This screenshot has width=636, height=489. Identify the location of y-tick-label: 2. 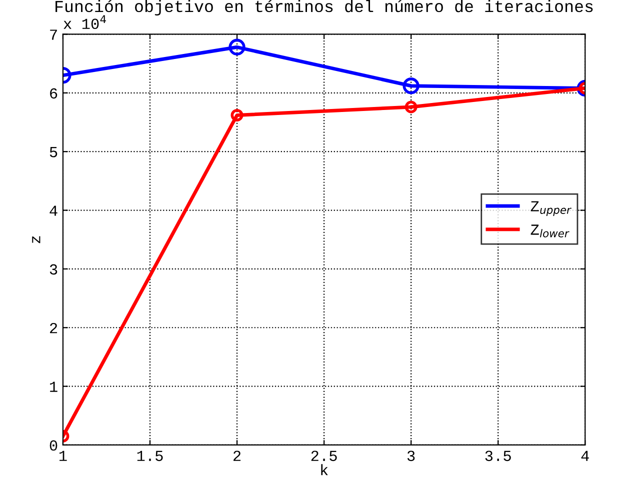
(54, 328).